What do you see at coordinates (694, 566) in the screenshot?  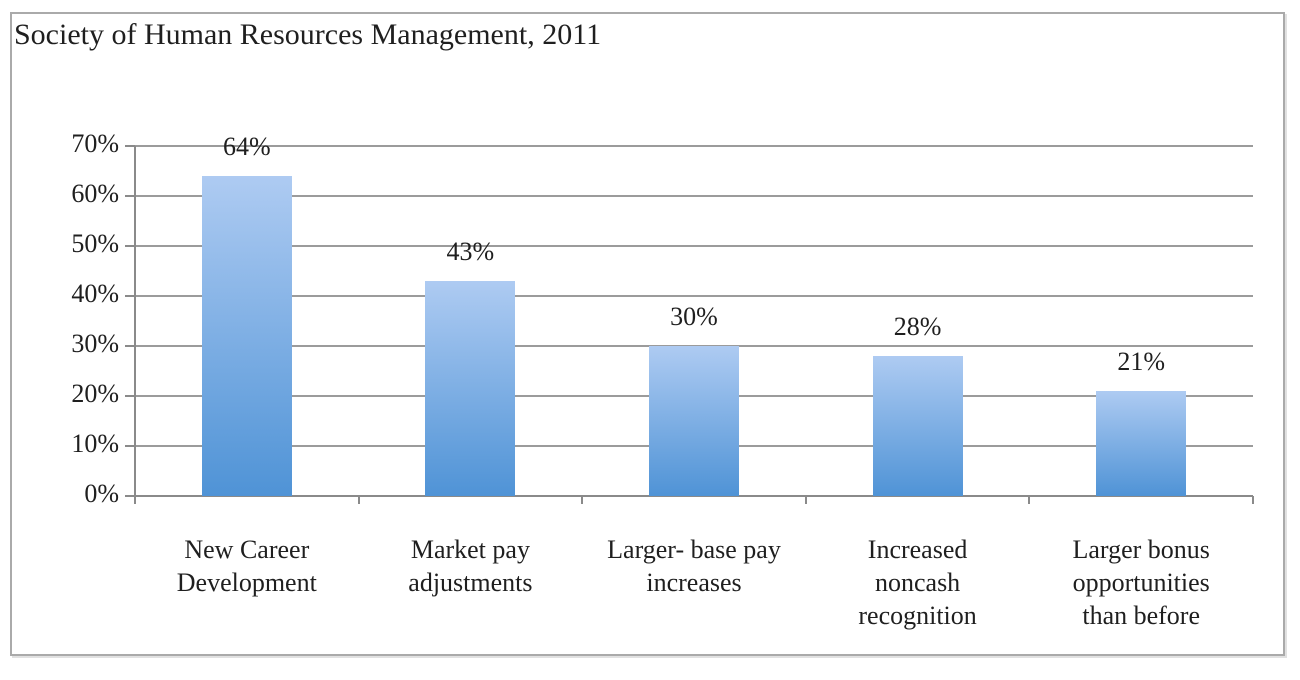 I see `x-axis-category-label: Larger- base pay increases` at bounding box center [694, 566].